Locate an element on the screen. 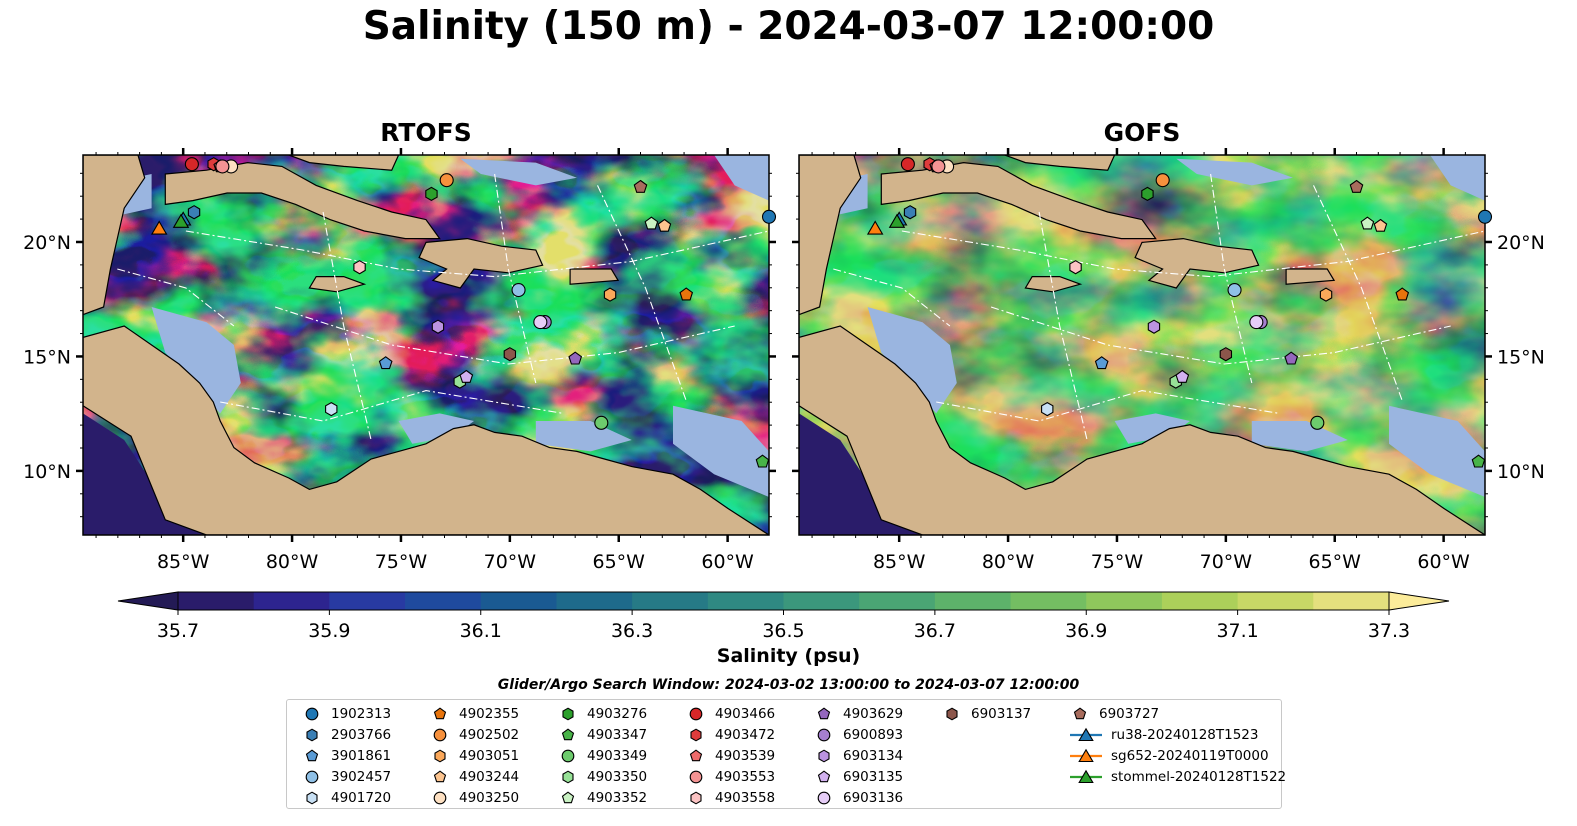  legend-item: 1902313 is located at coordinates (346, 714).